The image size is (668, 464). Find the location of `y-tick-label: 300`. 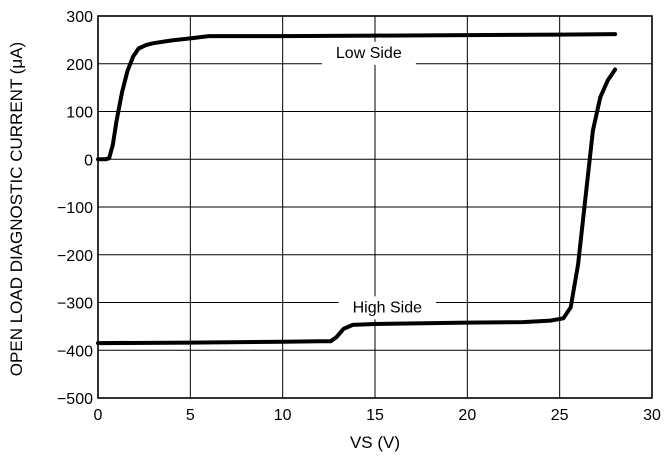

y-tick-label: 300 is located at coordinates (79, 17).